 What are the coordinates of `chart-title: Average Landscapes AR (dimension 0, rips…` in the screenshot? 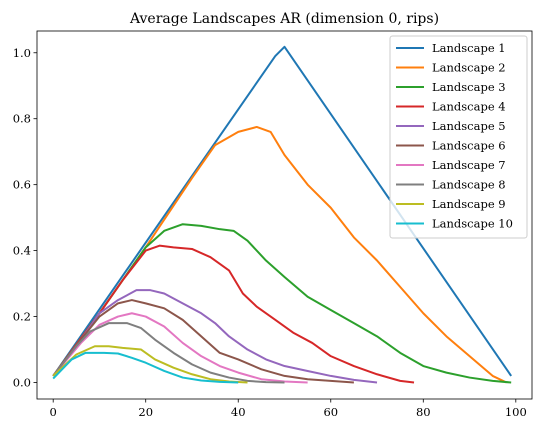 It's located at (284, 19).